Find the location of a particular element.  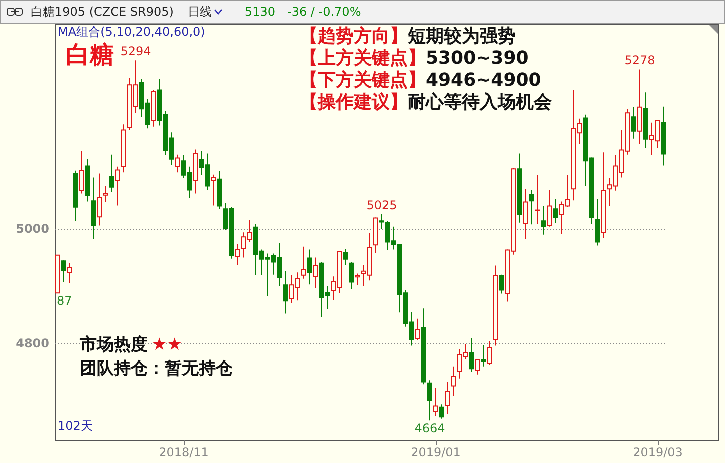

annotation: 【趋势方向】 is located at coordinates (354, 36).